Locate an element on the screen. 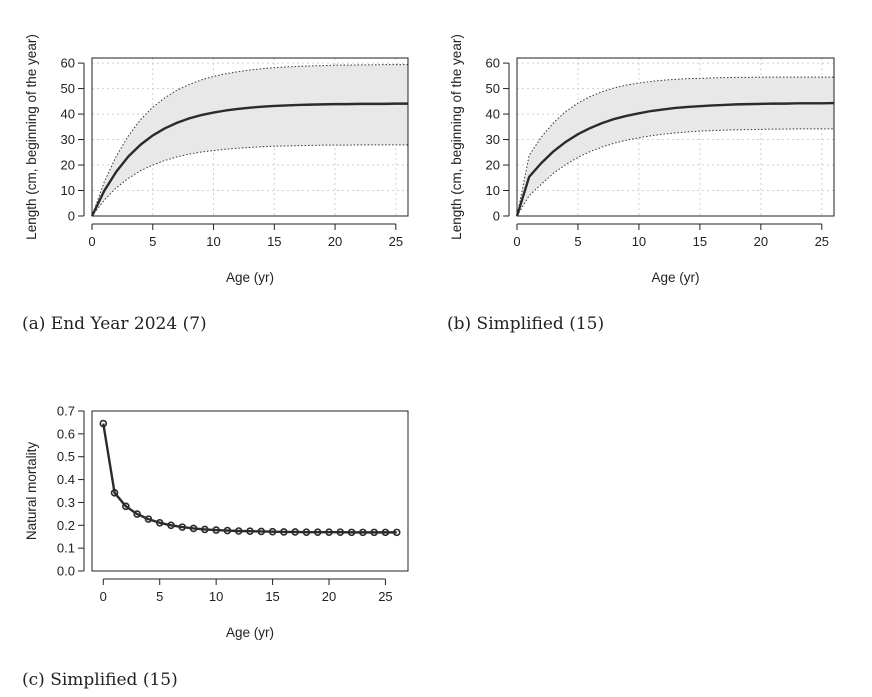 The height and width of the screenshot is (697, 872). y-tick-label: 0.5 is located at coordinates (66, 456).